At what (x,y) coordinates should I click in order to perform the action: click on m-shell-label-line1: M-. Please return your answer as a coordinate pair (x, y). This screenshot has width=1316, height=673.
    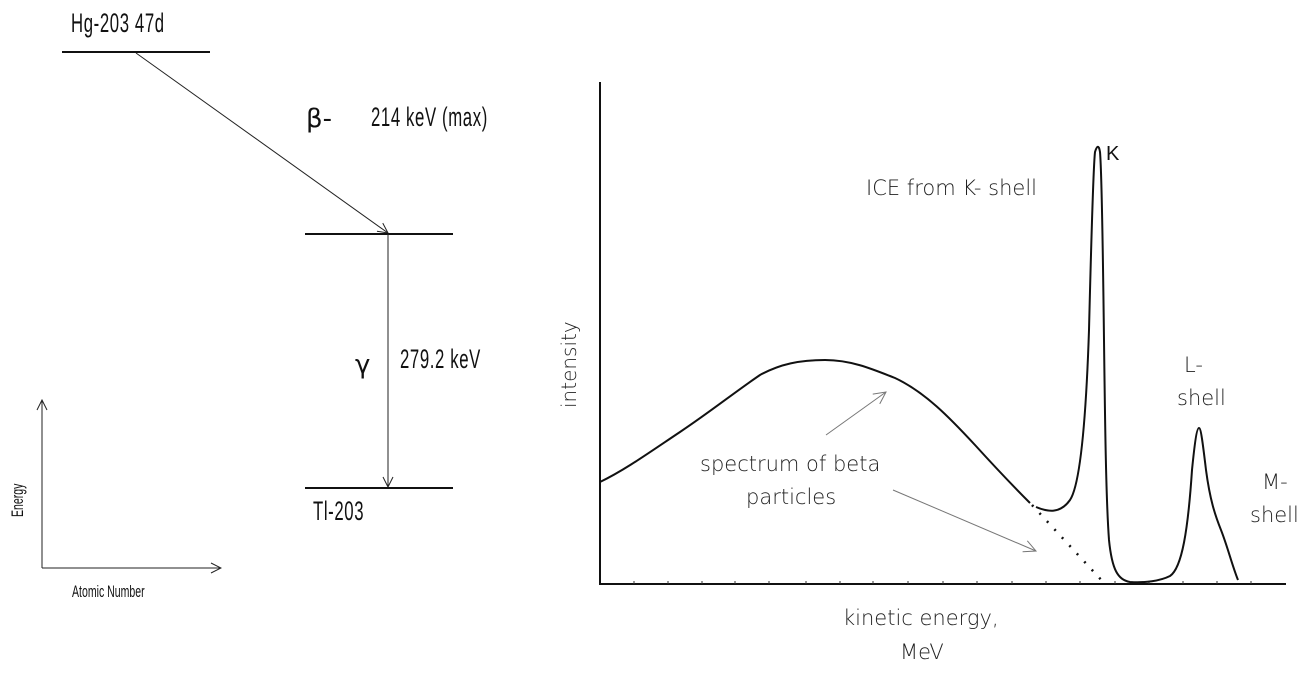
    Looking at the image, I should click on (1275, 482).